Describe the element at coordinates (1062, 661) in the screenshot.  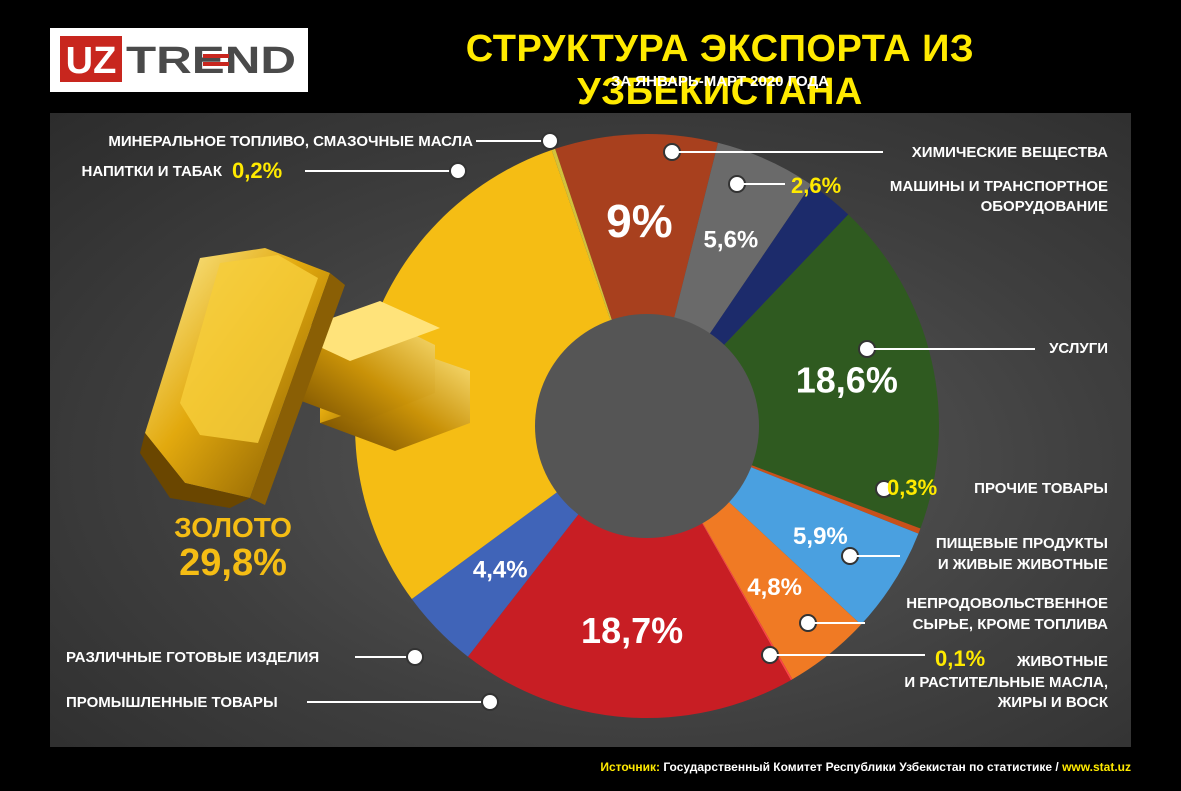
I see `label-oils-1: ЖИВОТНЫЕ` at that location.